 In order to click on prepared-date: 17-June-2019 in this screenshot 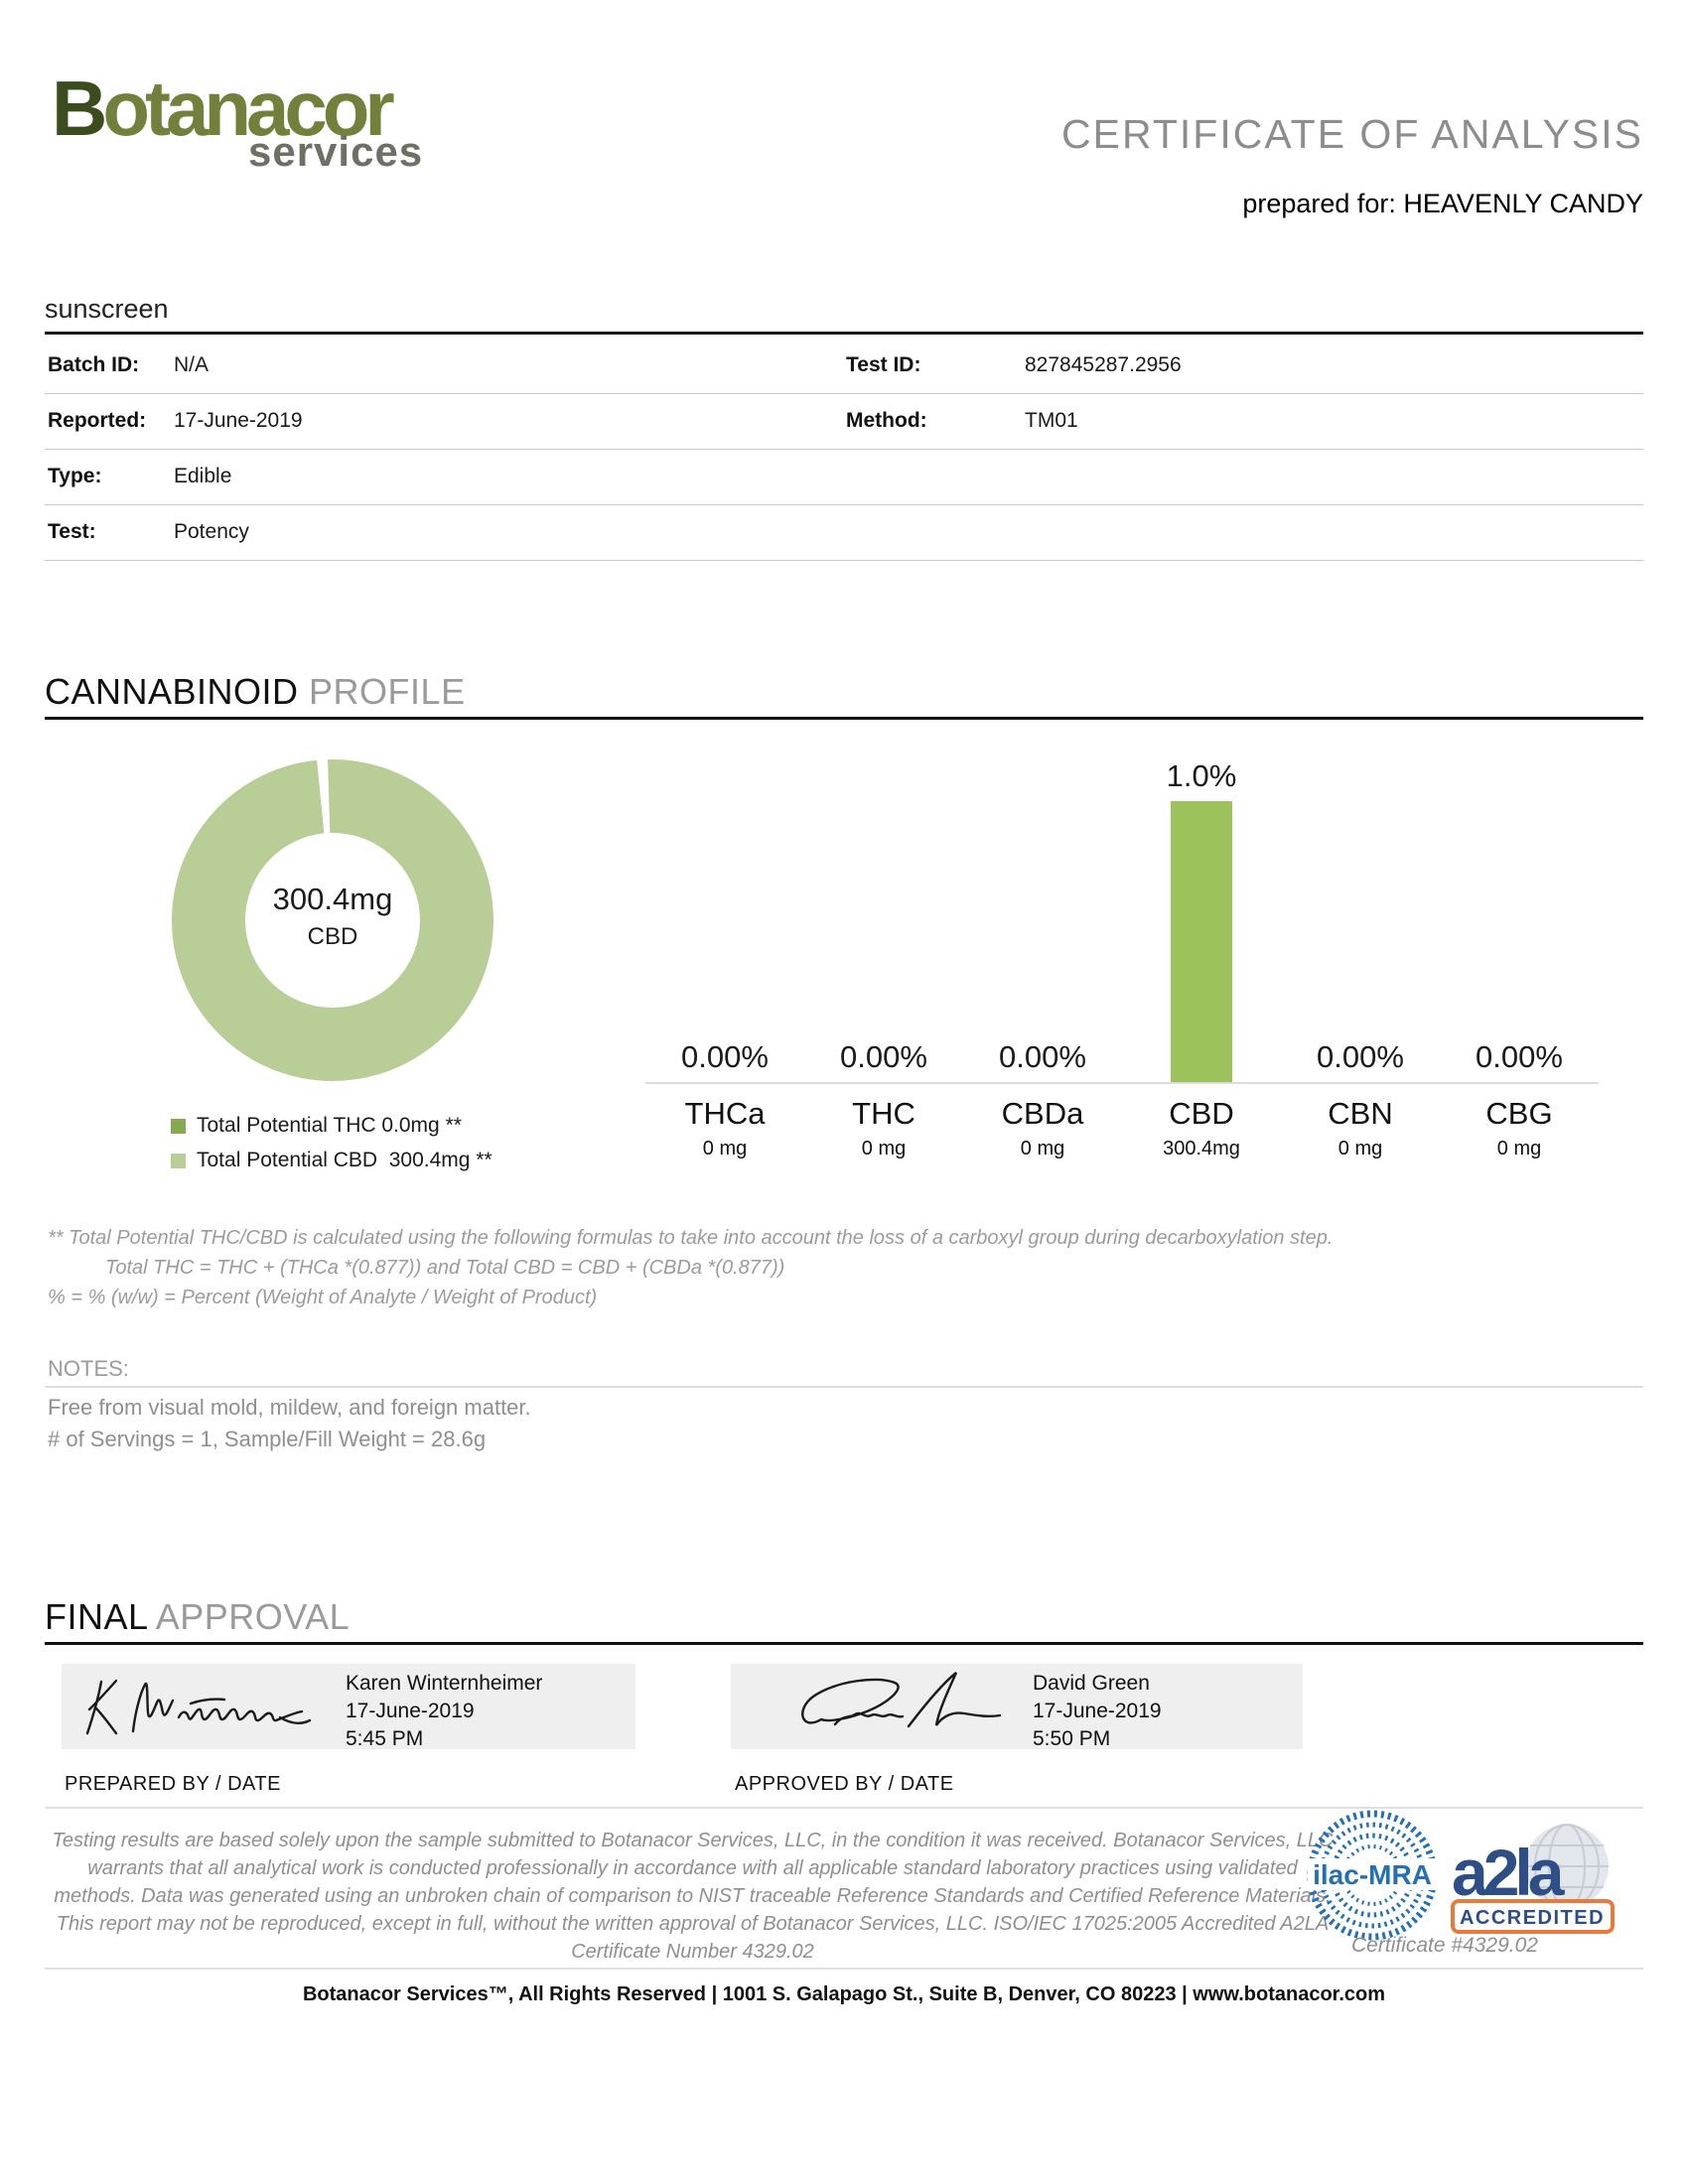, I will do `click(410, 1711)`.